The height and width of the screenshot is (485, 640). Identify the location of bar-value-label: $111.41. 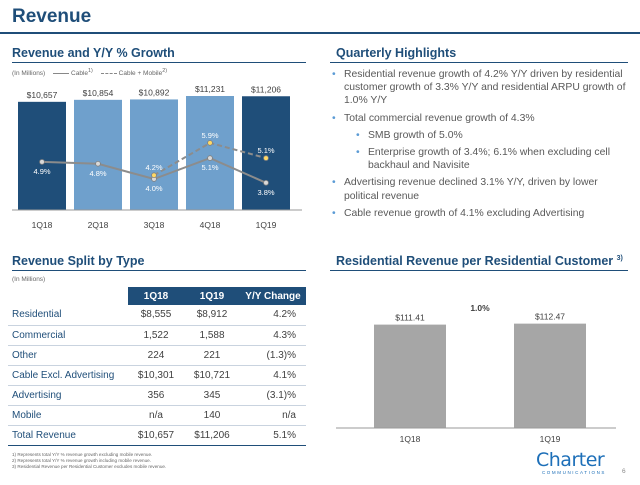
(410, 318).